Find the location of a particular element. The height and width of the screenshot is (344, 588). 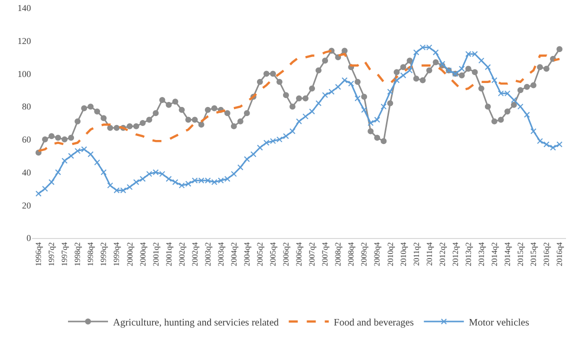

x-tick-label: 2011q4 is located at coordinates (429, 254).